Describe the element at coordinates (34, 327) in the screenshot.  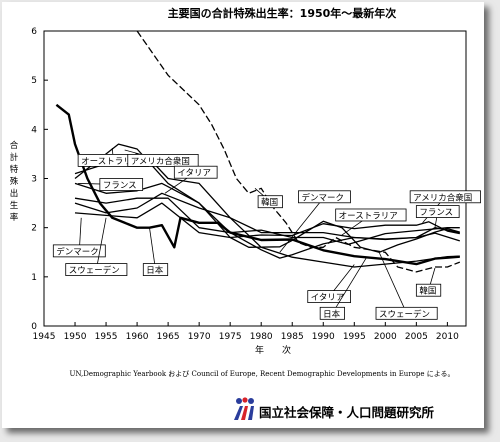
I see `y-tick-label: 0` at that location.